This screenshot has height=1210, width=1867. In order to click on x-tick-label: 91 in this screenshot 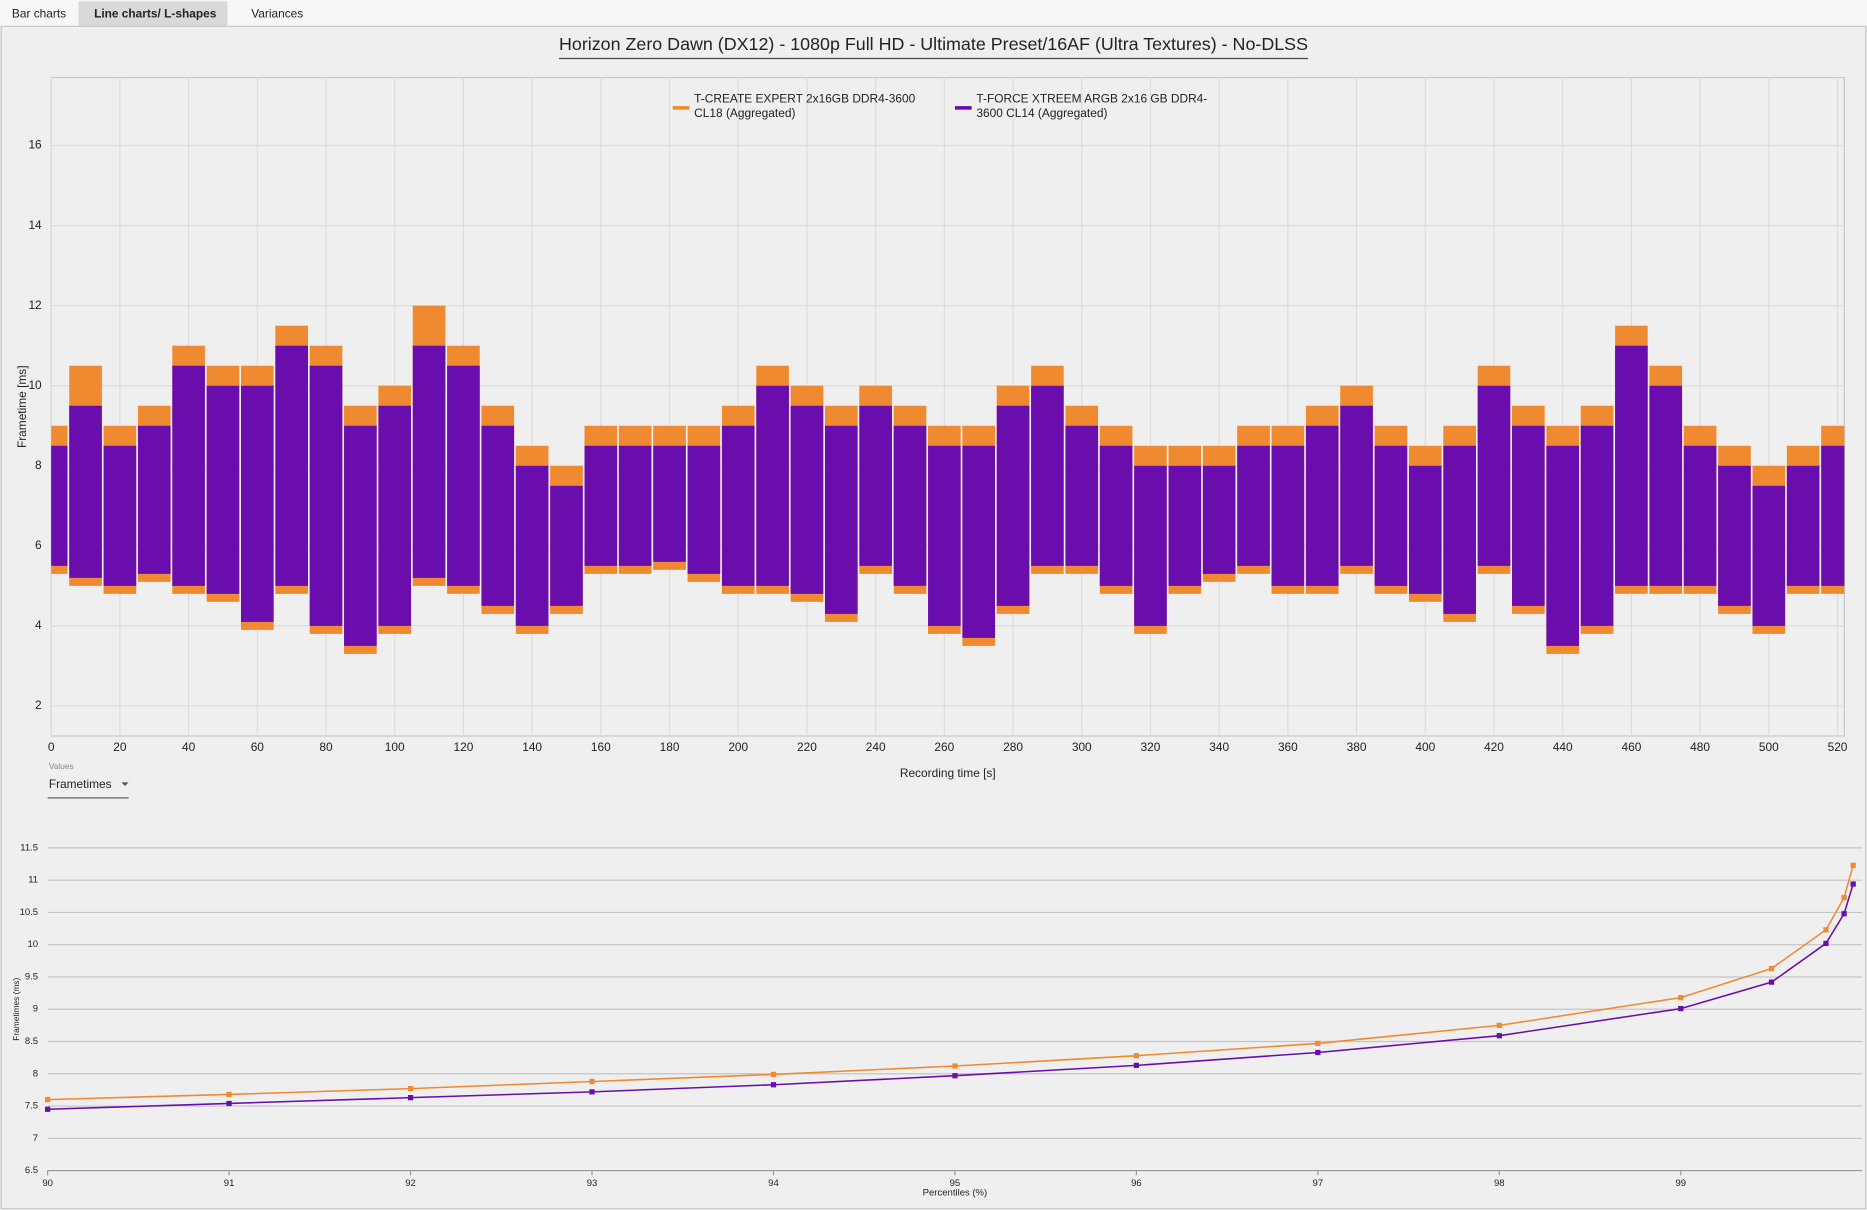, I will do `click(229, 1183)`.